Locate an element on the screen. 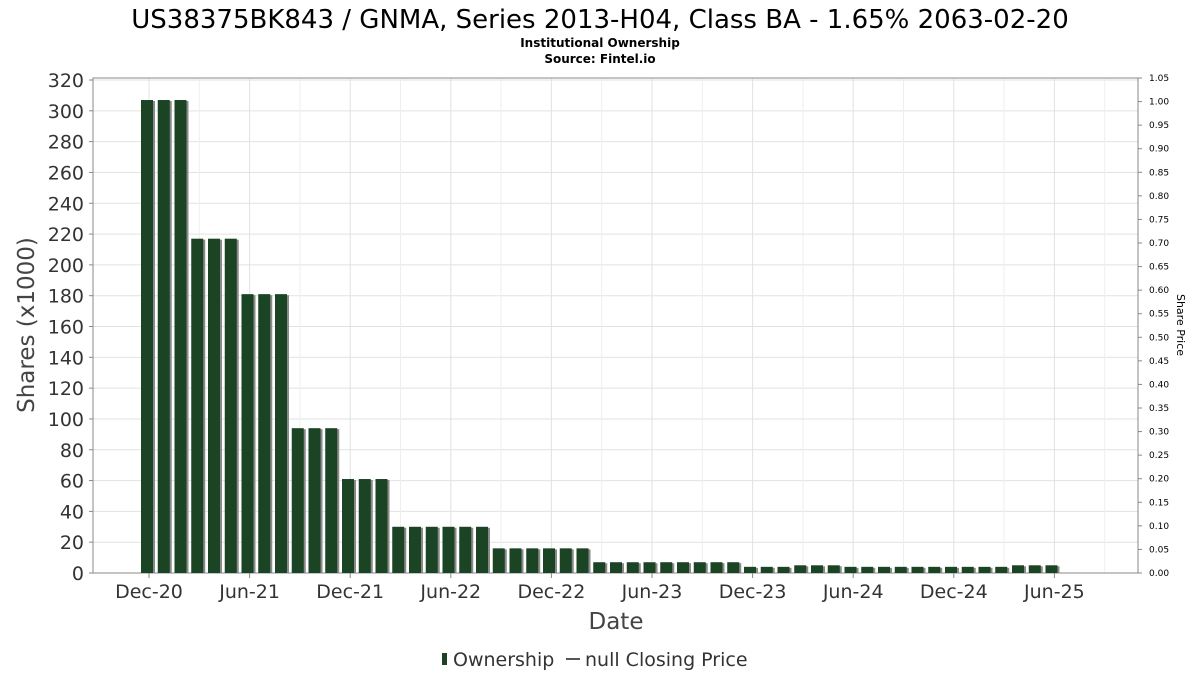 The image size is (1200, 675). x-tick-label: Jun-25 is located at coordinates (1054, 592).